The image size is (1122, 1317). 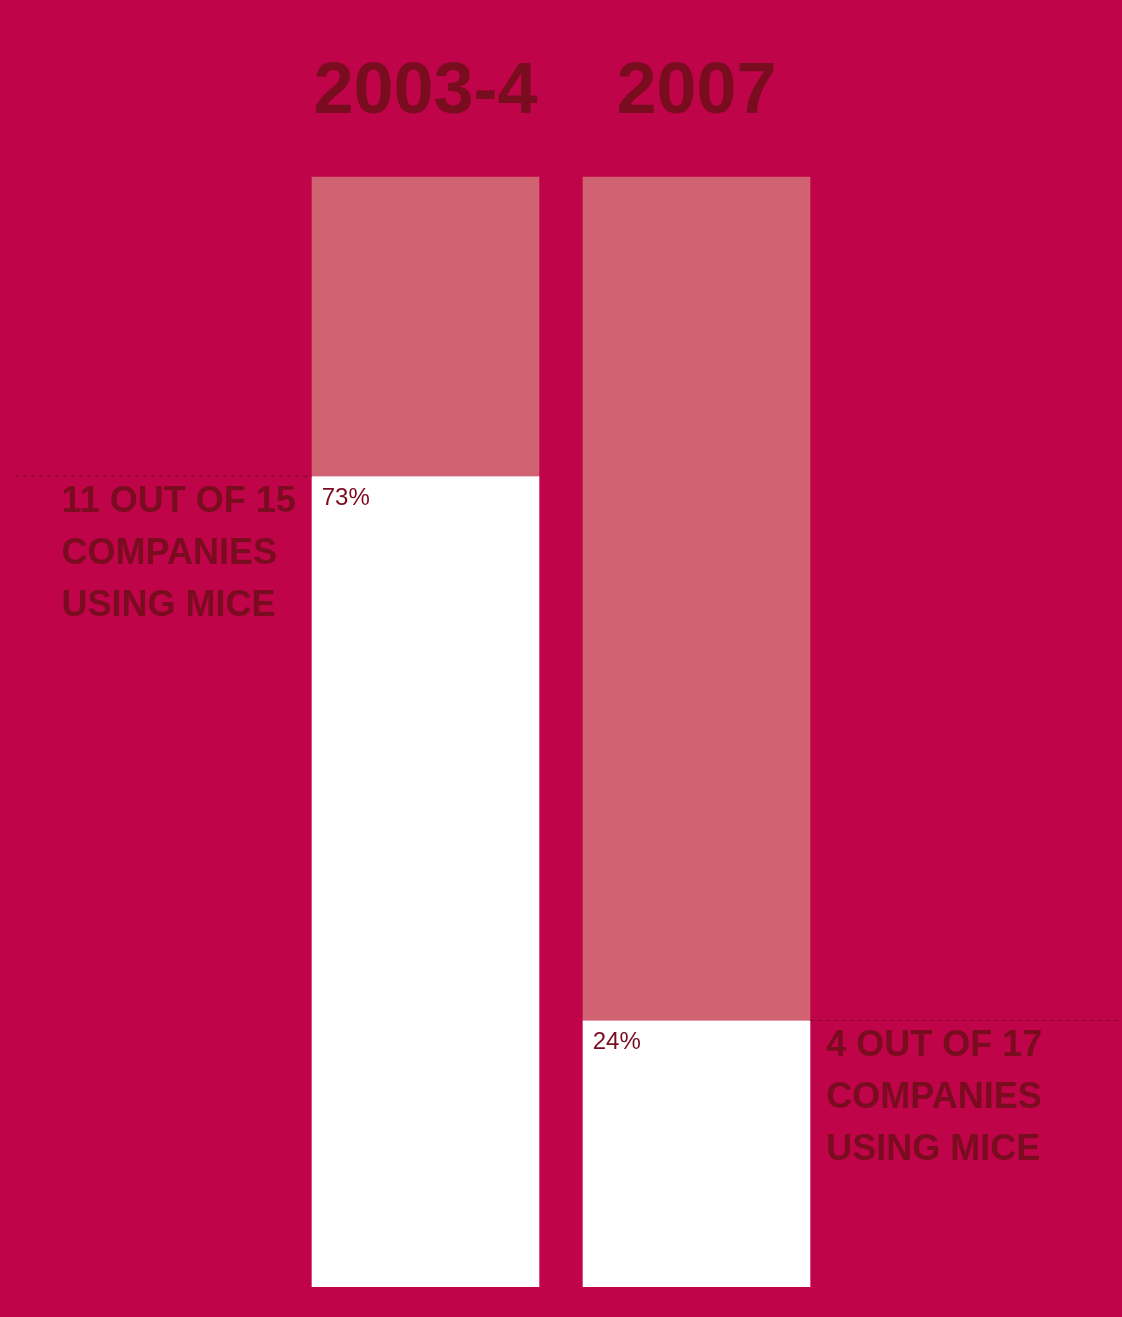 What do you see at coordinates (616, 1041) in the screenshot?
I see `data-label: 24%` at bounding box center [616, 1041].